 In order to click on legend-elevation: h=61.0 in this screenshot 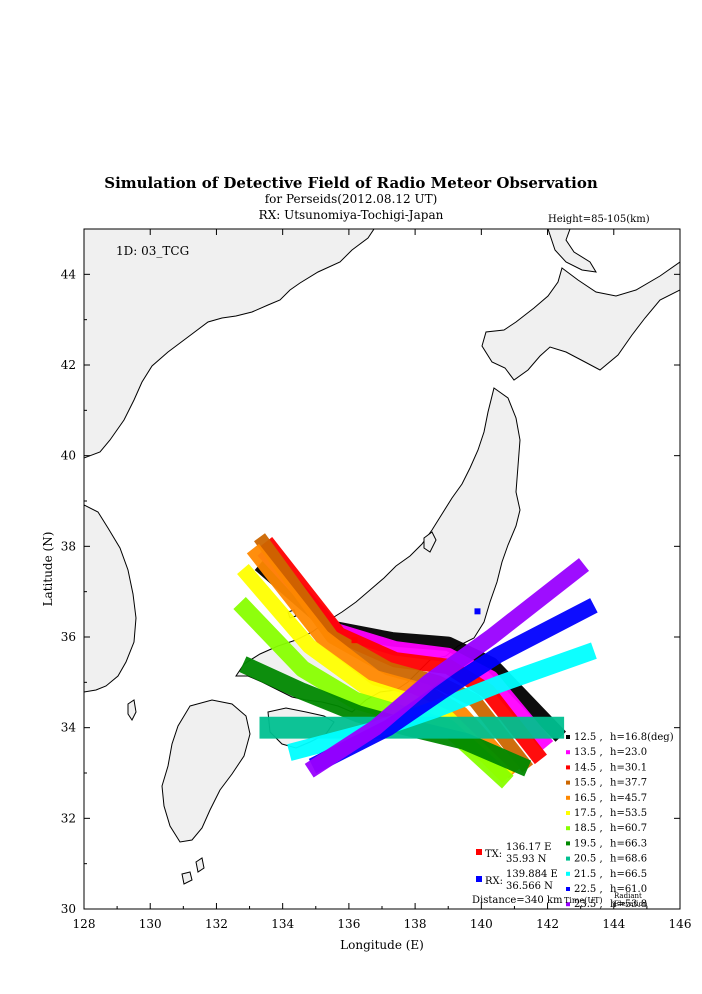, I will do `click(628, 889)`.